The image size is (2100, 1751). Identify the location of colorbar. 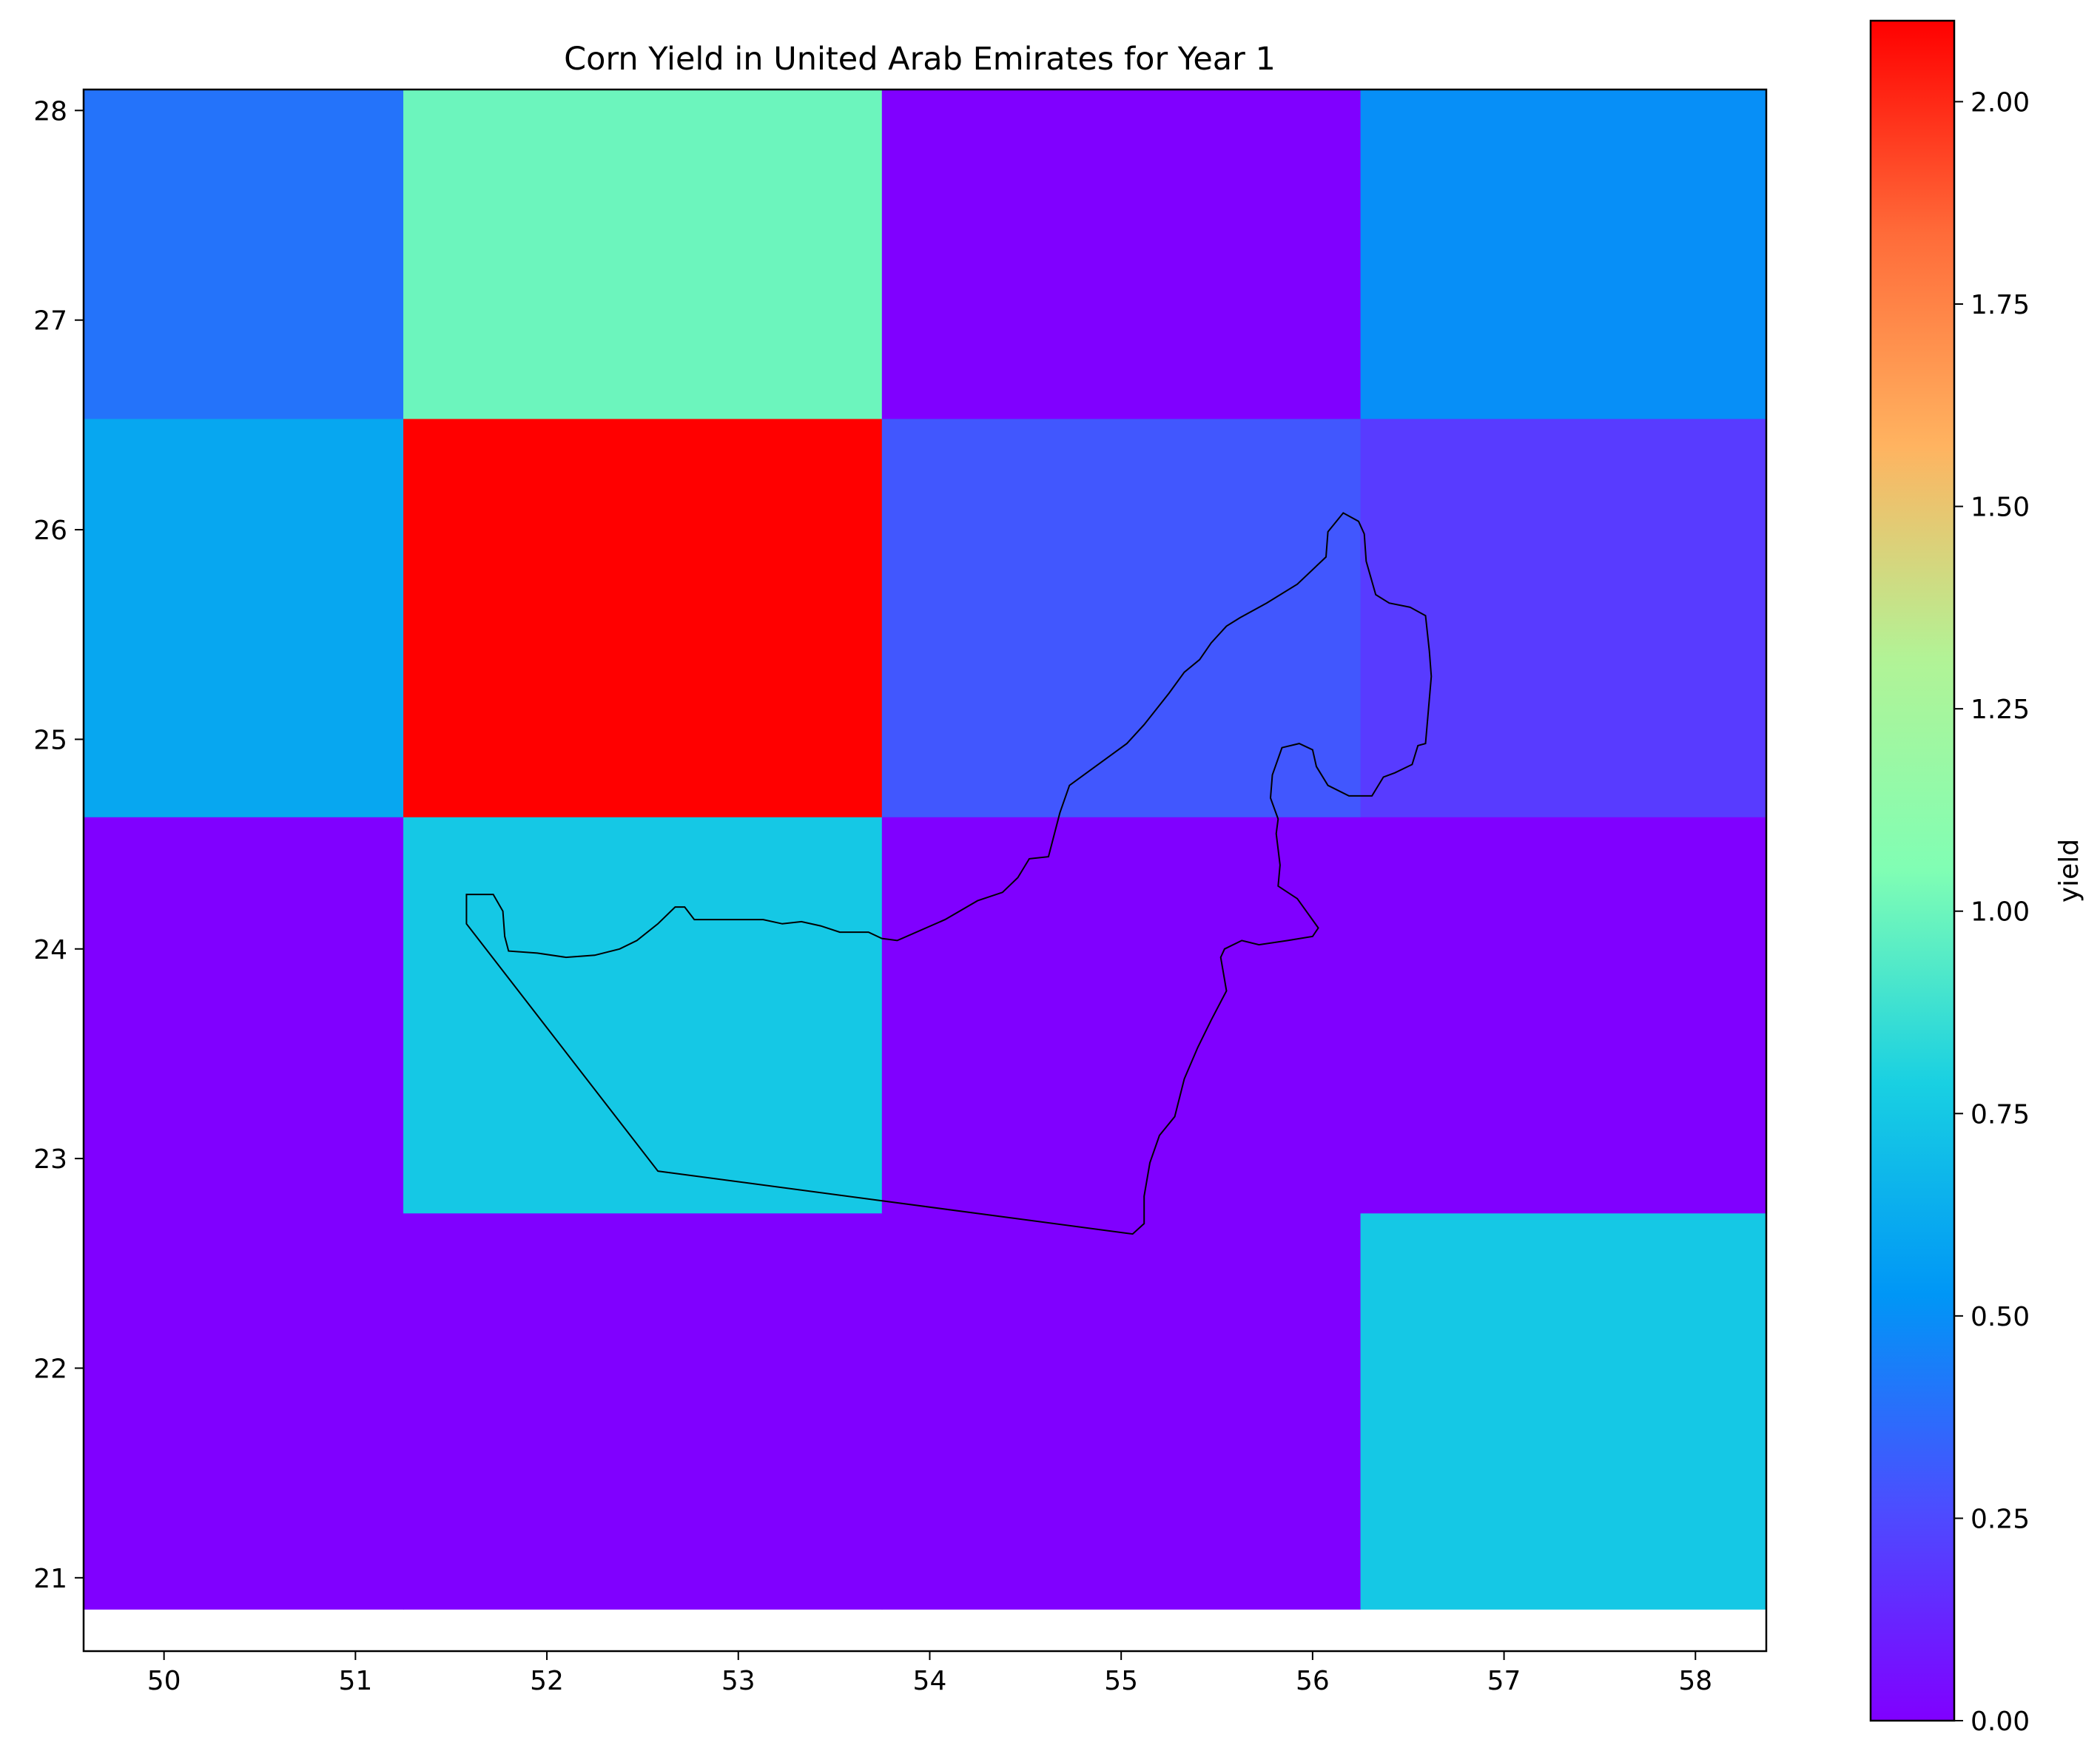
(1912, 870).